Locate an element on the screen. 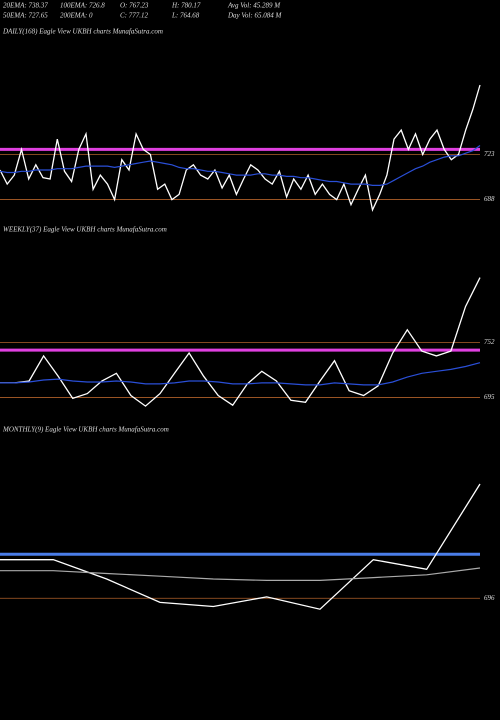 This screenshot has width=500, height=720. y-tick-label: 688 is located at coordinates (489, 199).